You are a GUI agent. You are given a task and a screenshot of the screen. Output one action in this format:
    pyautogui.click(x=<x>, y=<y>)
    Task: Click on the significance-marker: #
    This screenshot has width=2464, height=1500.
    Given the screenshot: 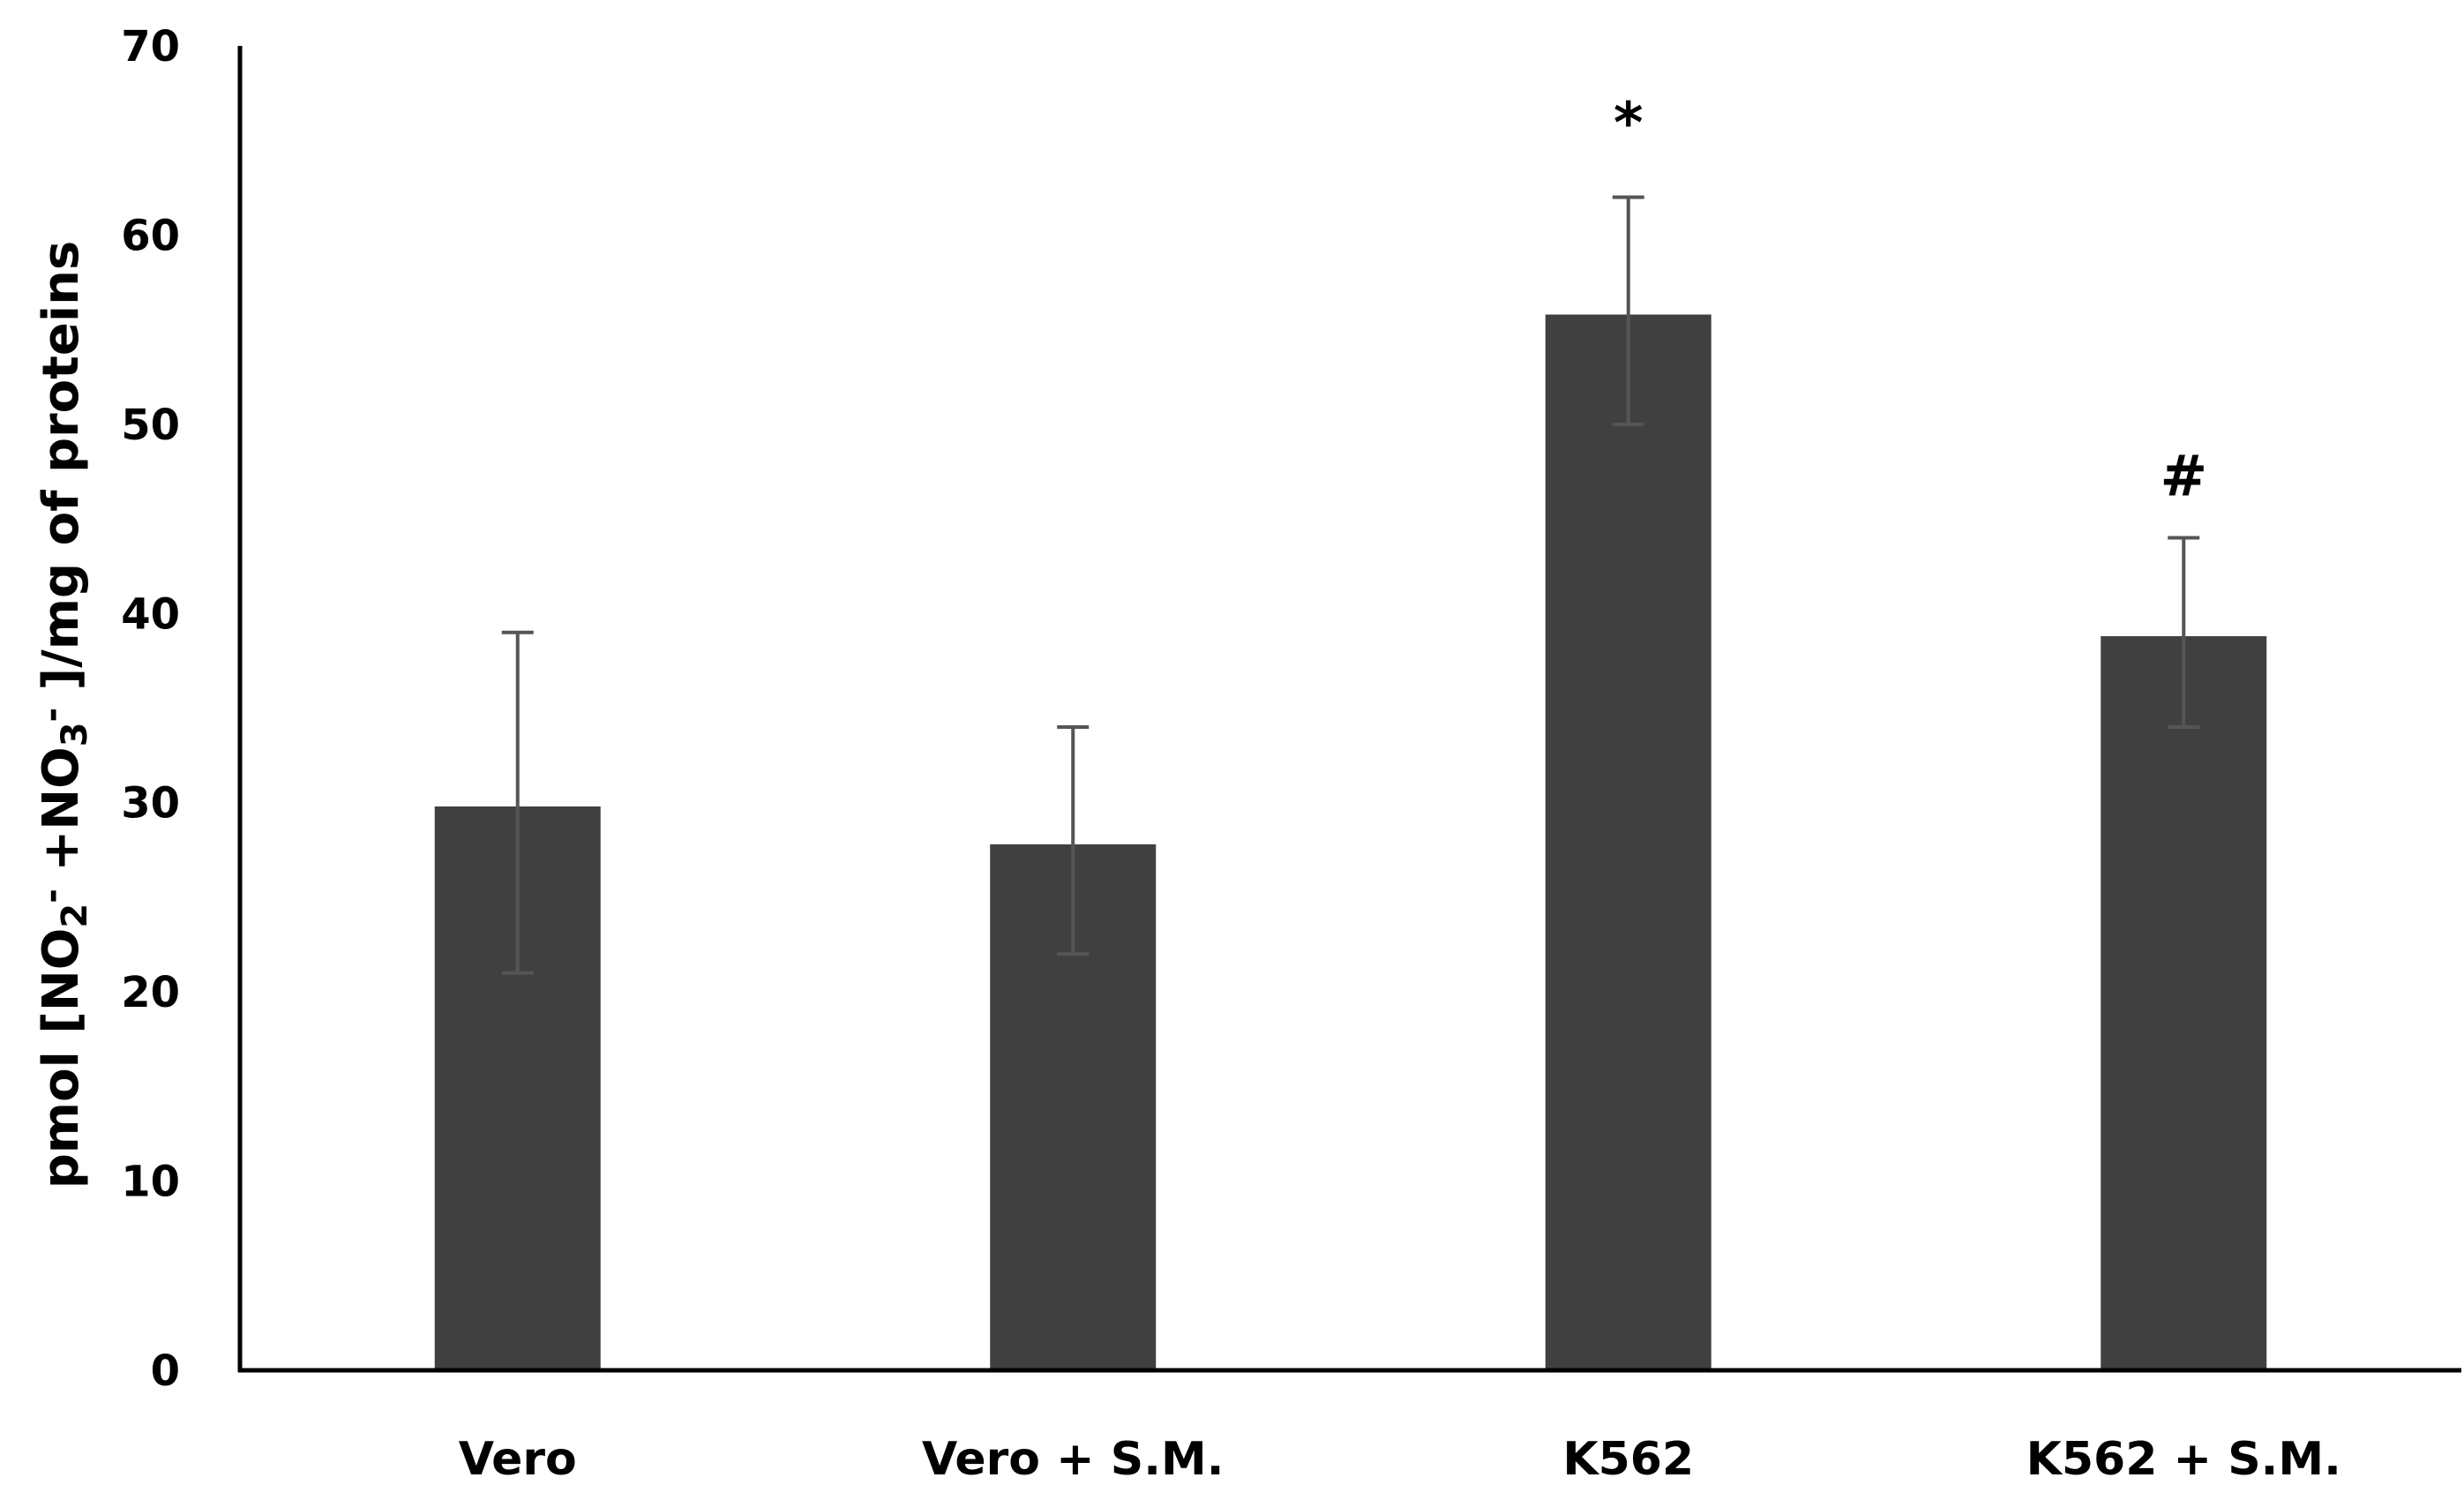 What is the action you would take?
    pyautogui.click(x=2183, y=477)
    